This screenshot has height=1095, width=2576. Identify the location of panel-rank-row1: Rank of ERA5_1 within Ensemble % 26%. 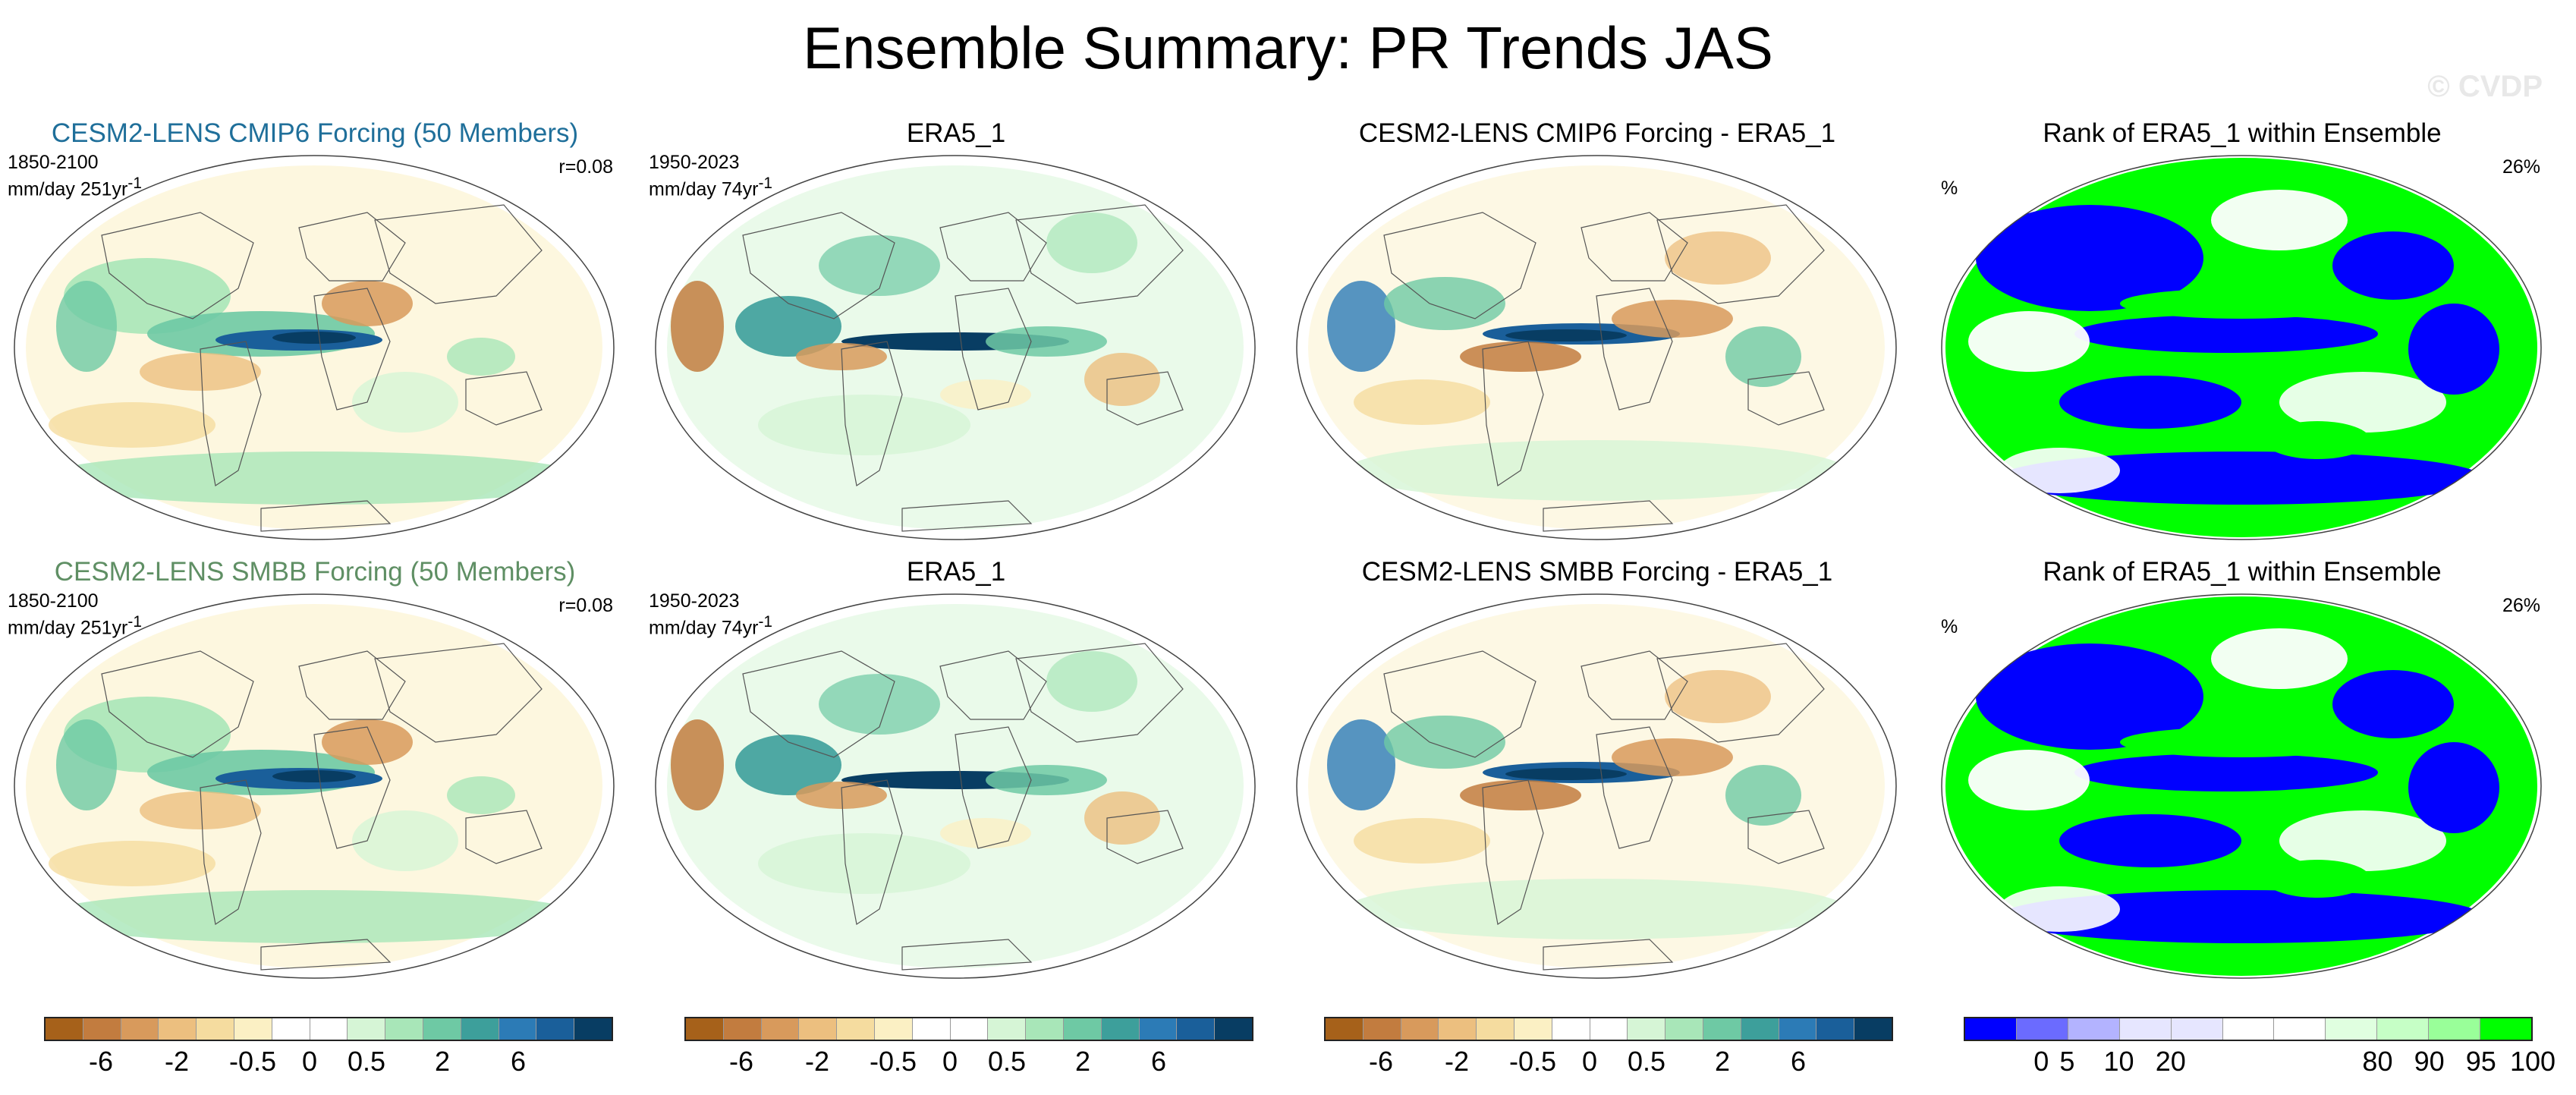
(2242, 330).